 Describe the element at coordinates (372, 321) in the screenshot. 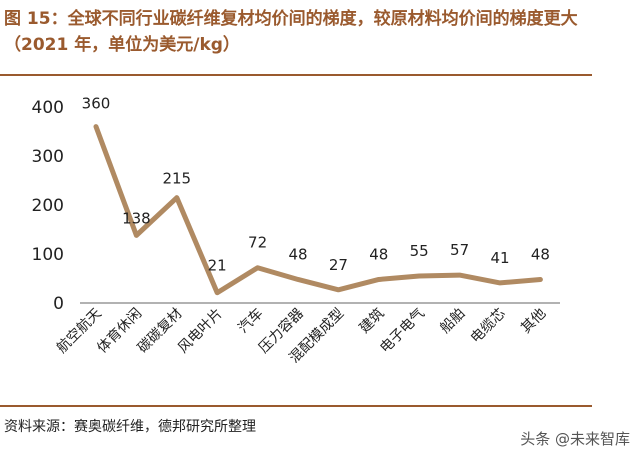

I see `category-label: 建筑` at that location.